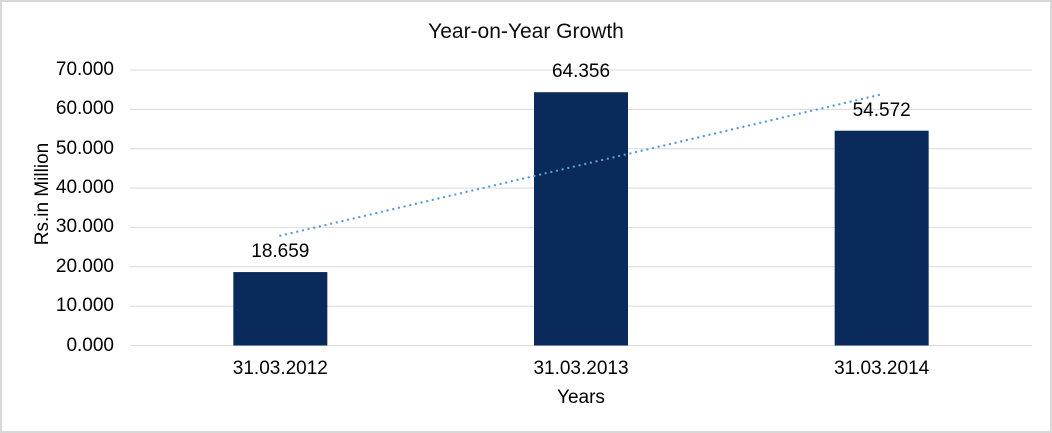  Describe the element at coordinates (84, 306) in the screenshot. I see `y-tick-label: 10.000` at that location.